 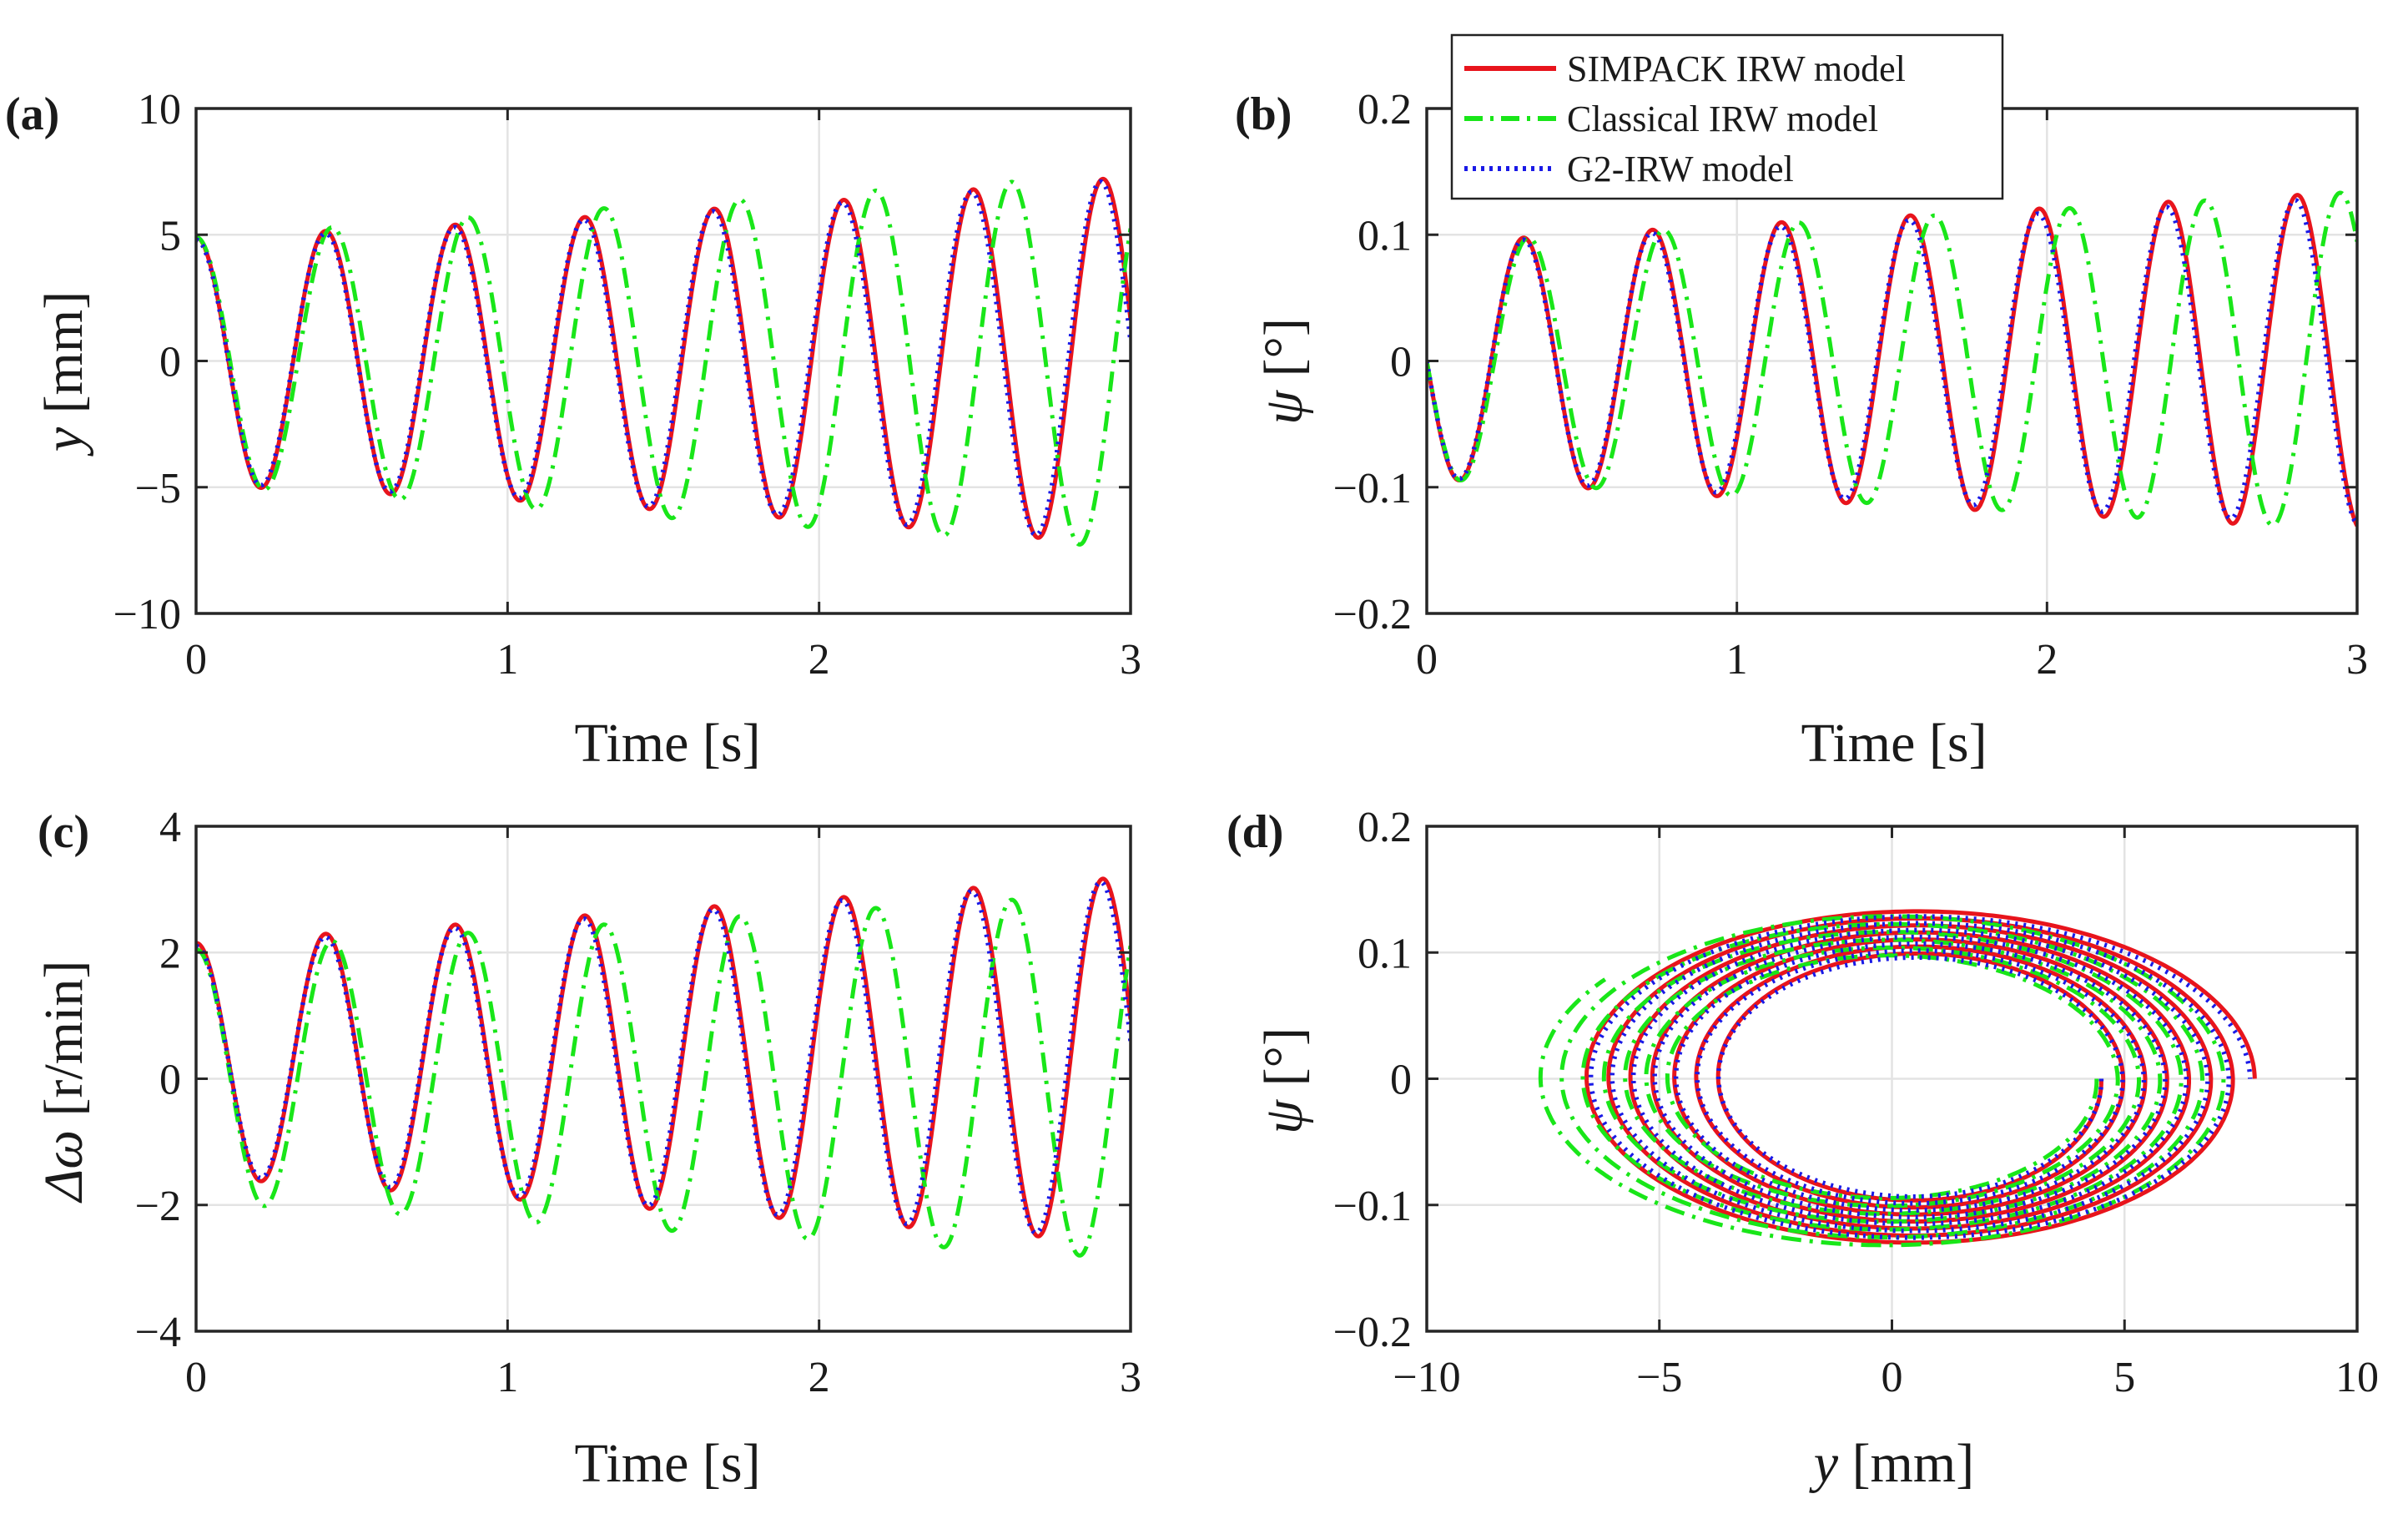 I want to click on series-group-a, so click(x=663, y=361).